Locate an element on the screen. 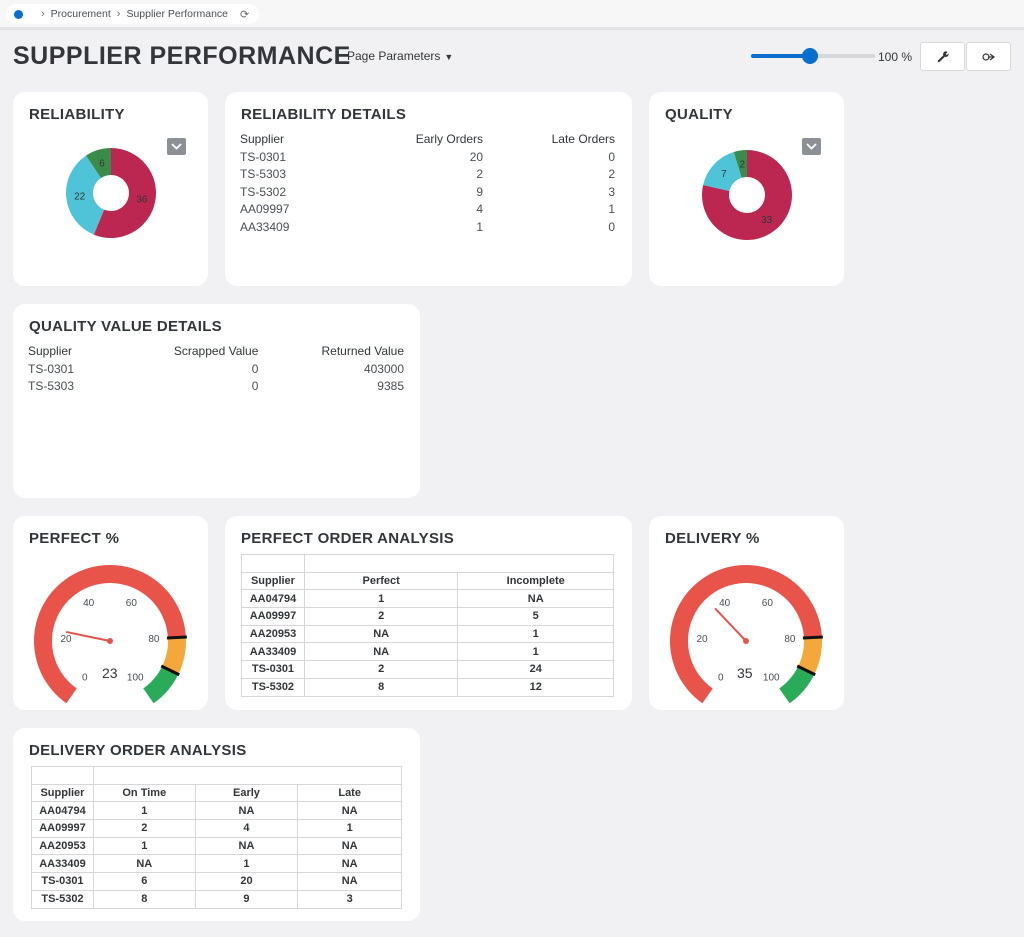 The image size is (1024, 937). home-icon is located at coordinates (18, 14).